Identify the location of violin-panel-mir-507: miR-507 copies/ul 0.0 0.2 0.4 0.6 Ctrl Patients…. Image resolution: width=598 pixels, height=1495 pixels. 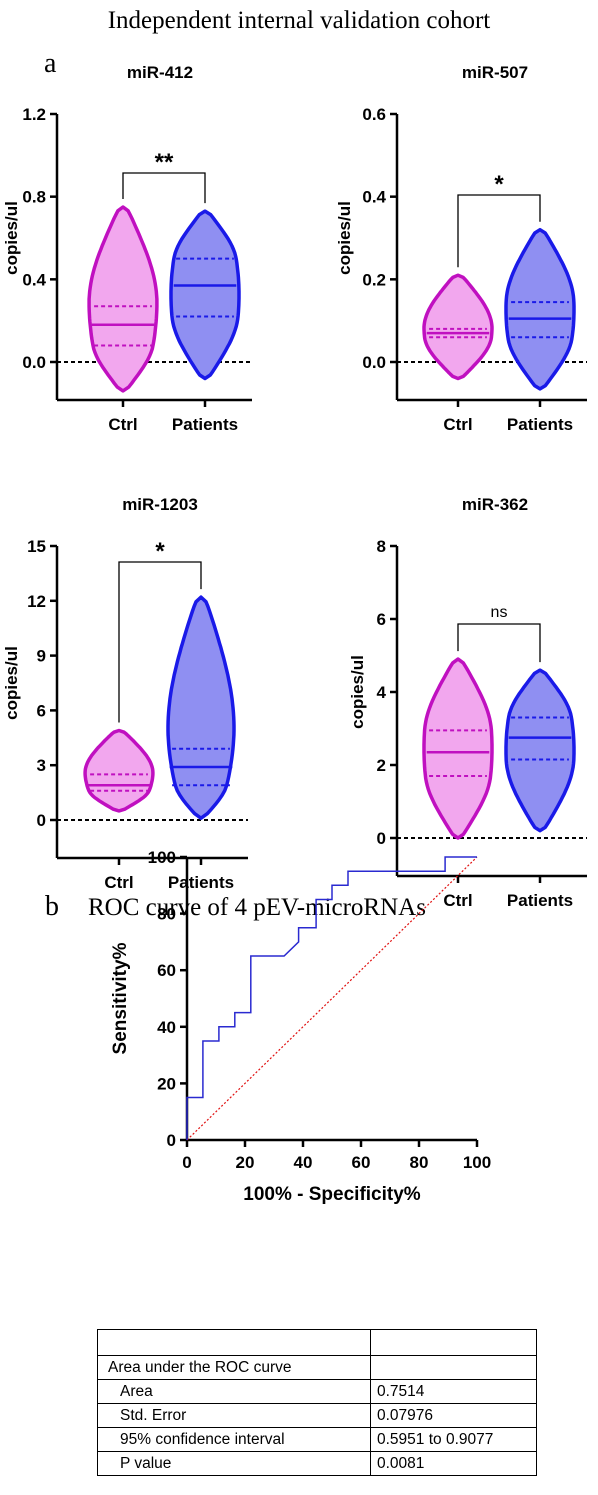
(461, 248).